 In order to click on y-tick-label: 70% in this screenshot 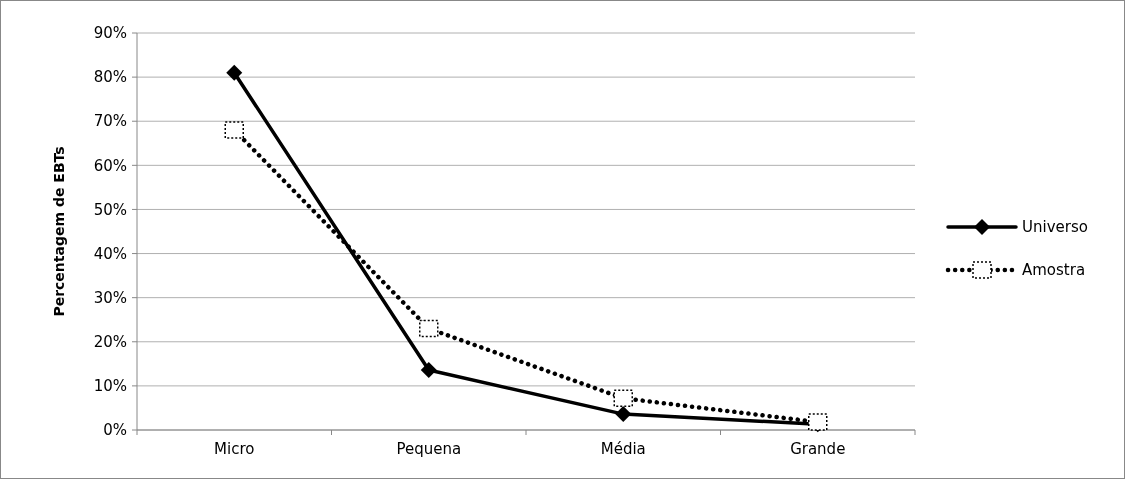, I will do `click(110, 121)`.